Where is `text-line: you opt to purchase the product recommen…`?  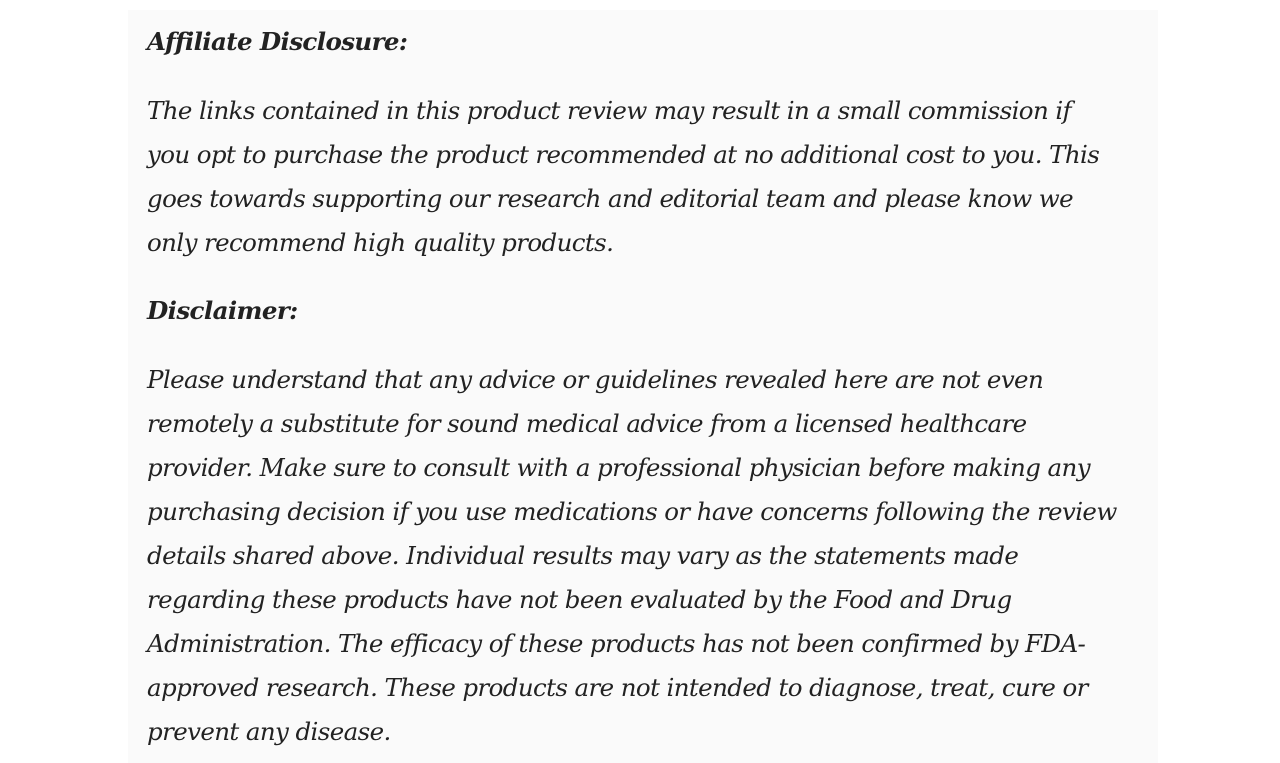 text-line: you opt to purchase the product recommen… is located at coordinates (623, 154).